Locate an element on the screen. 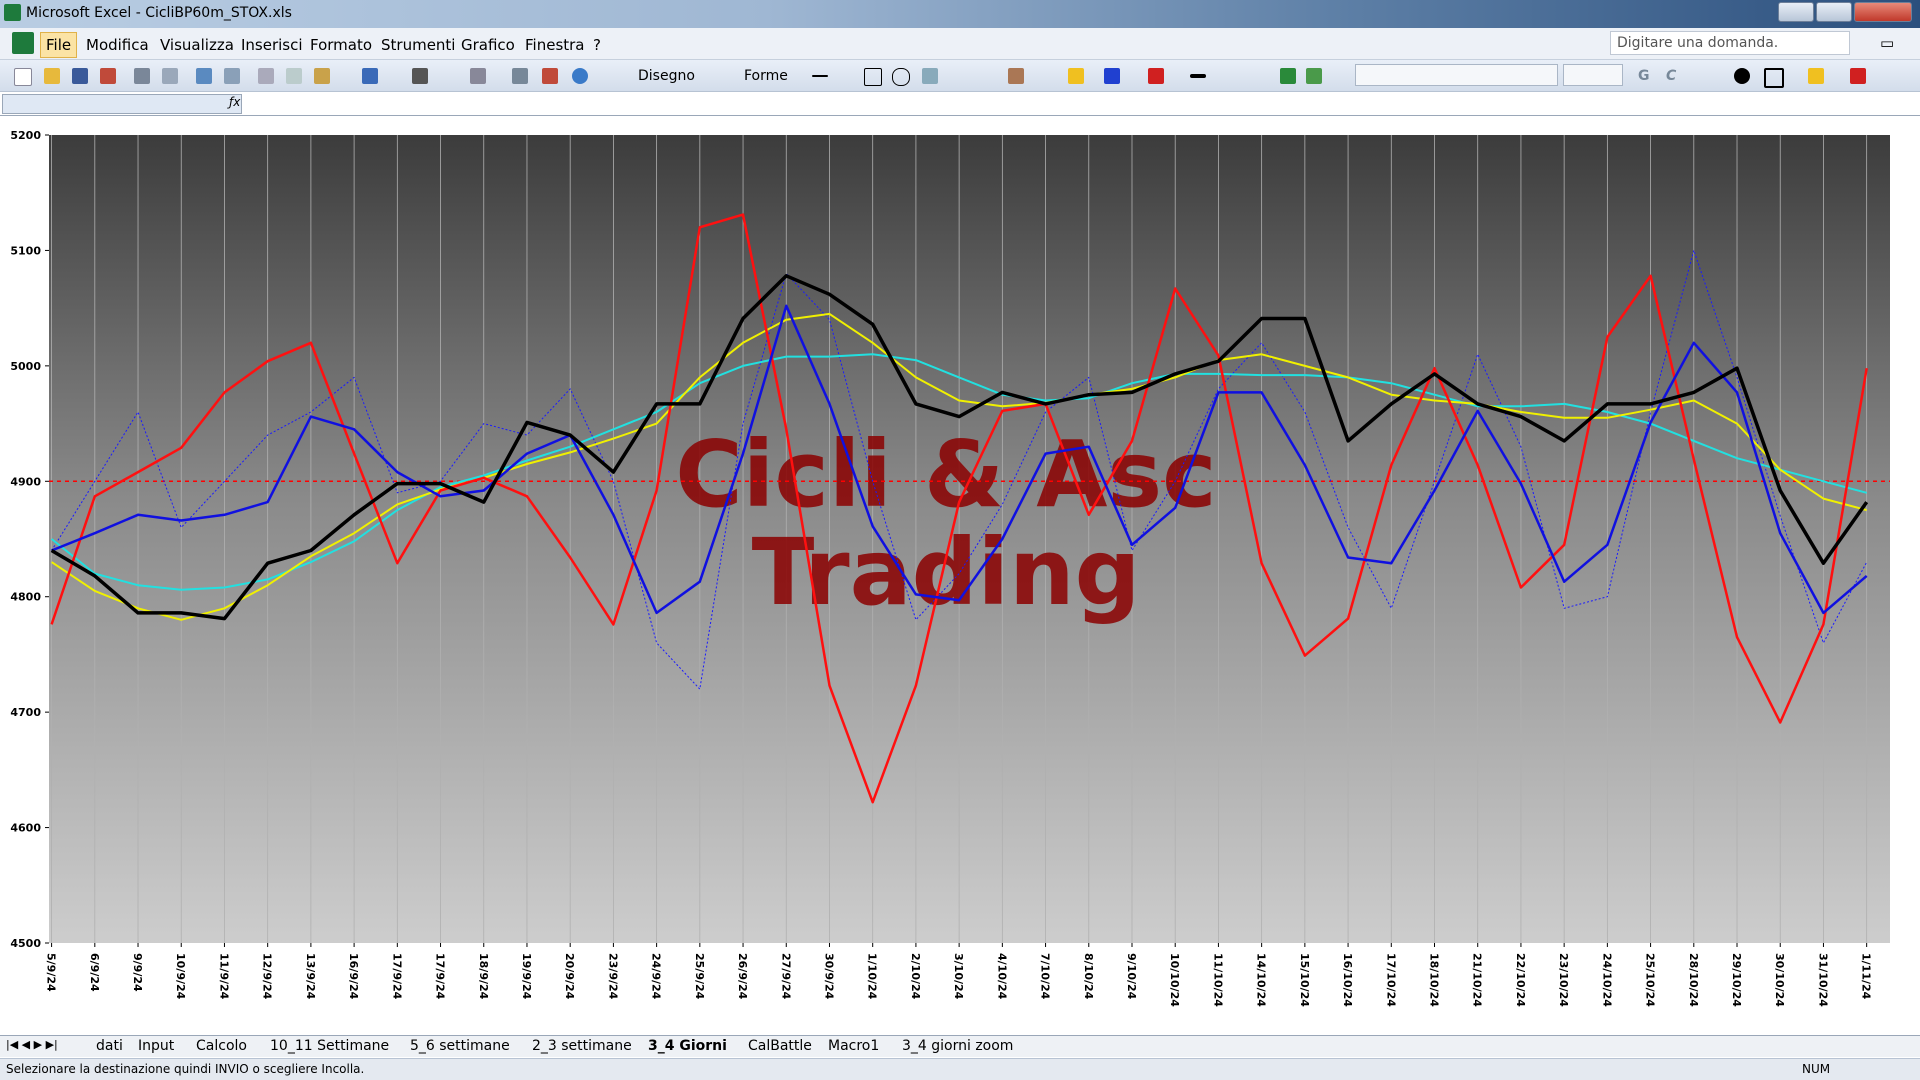 The image size is (1920, 1080). menu-item: Finestra is located at coordinates (555, 45).